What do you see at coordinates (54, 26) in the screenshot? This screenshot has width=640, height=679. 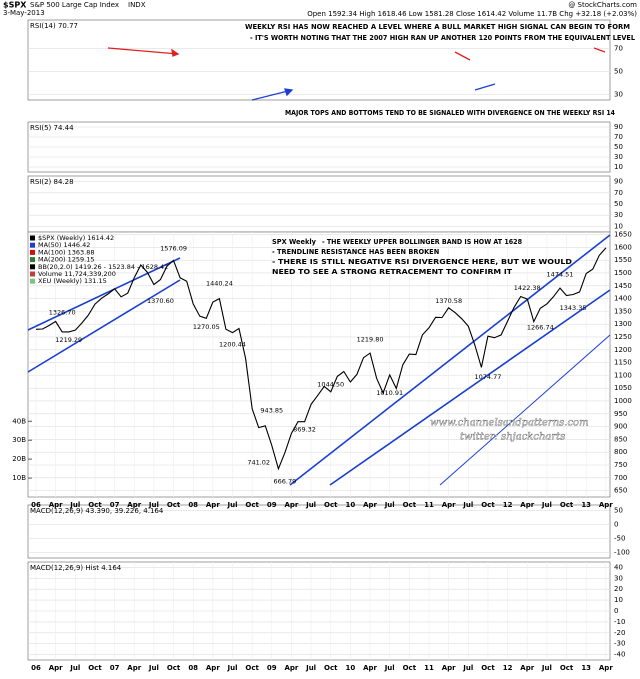 I see `panel-label: RSI(14) 70.77` at bounding box center [54, 26].